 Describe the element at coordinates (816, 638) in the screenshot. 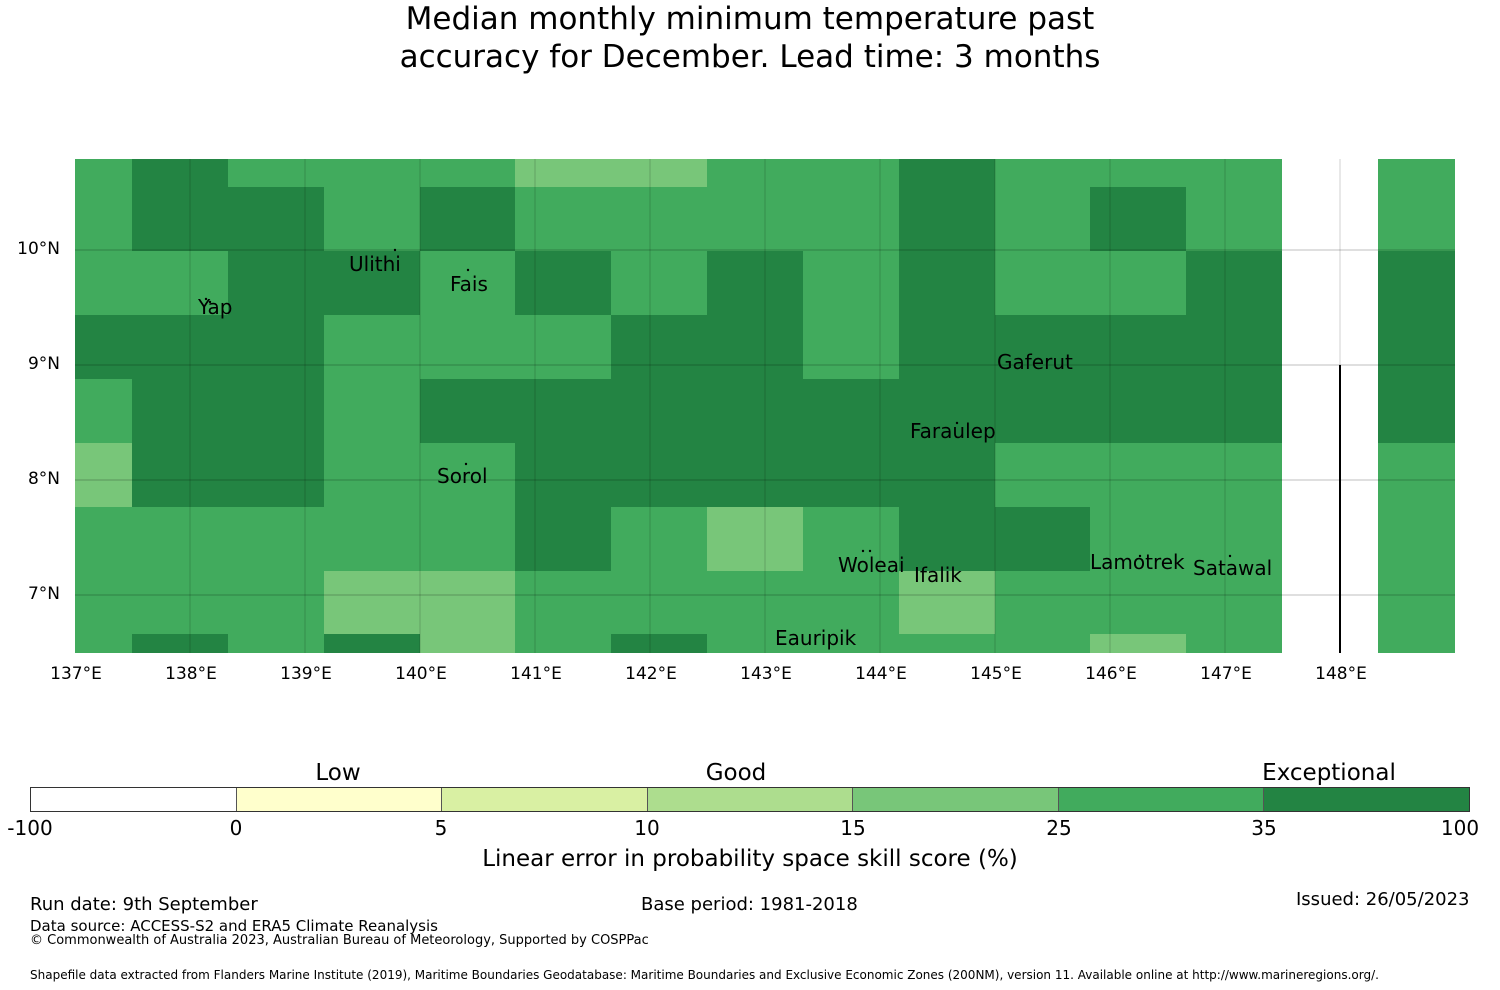

I see `place-label-eauripik: Eauripik` at that location.